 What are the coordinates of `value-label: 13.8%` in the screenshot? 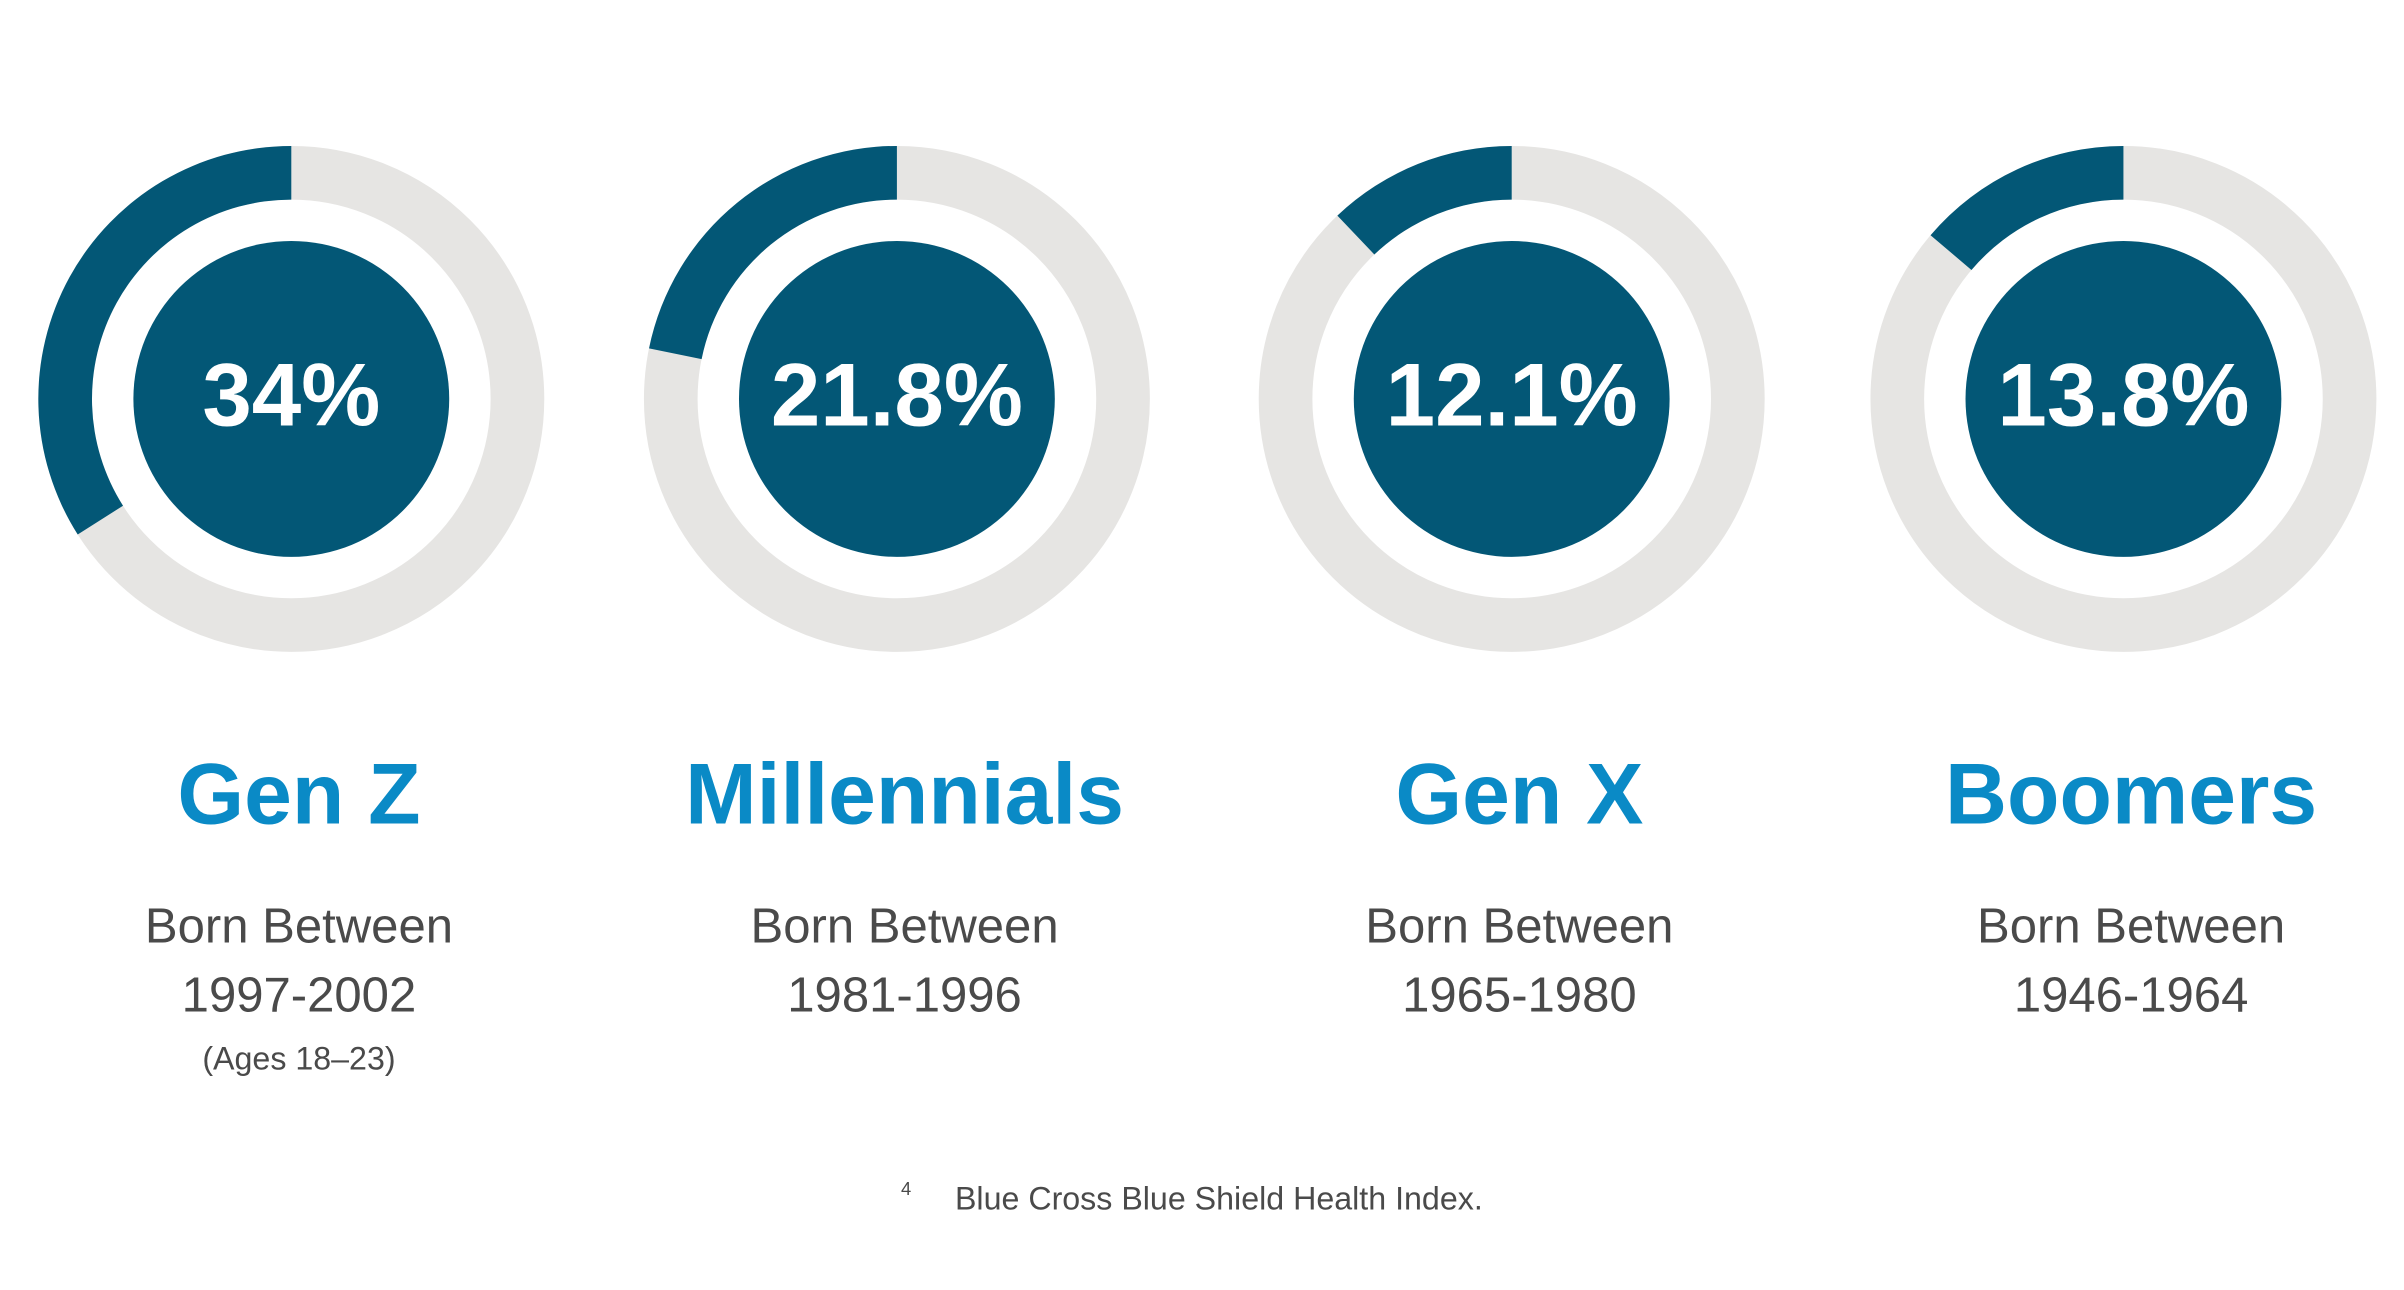 It's located at (2123, 394).